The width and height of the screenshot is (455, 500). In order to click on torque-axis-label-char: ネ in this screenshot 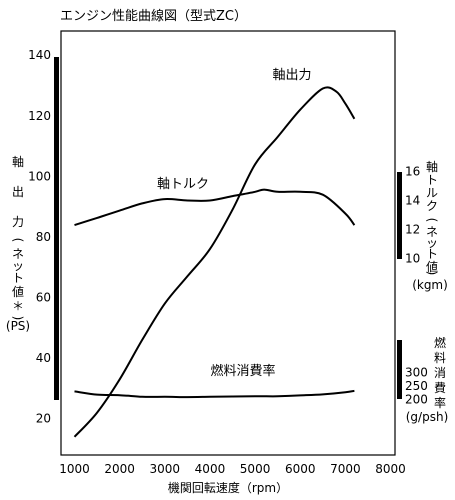, I will do `click(432, 232)`.